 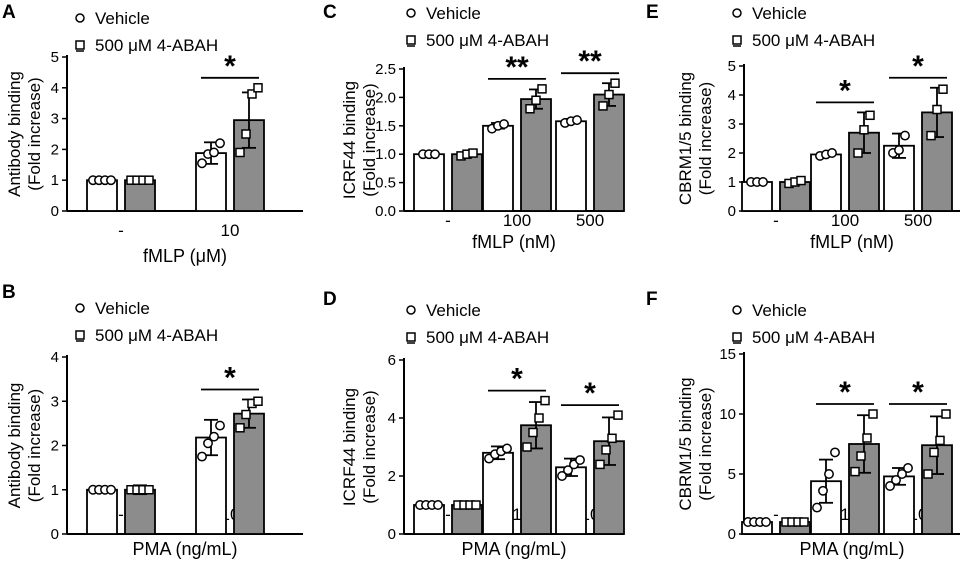 What do you see at coordinates (727, 354) in the screenshot?
I see `y-tick-label: 15` at bounding box center [727, 354].